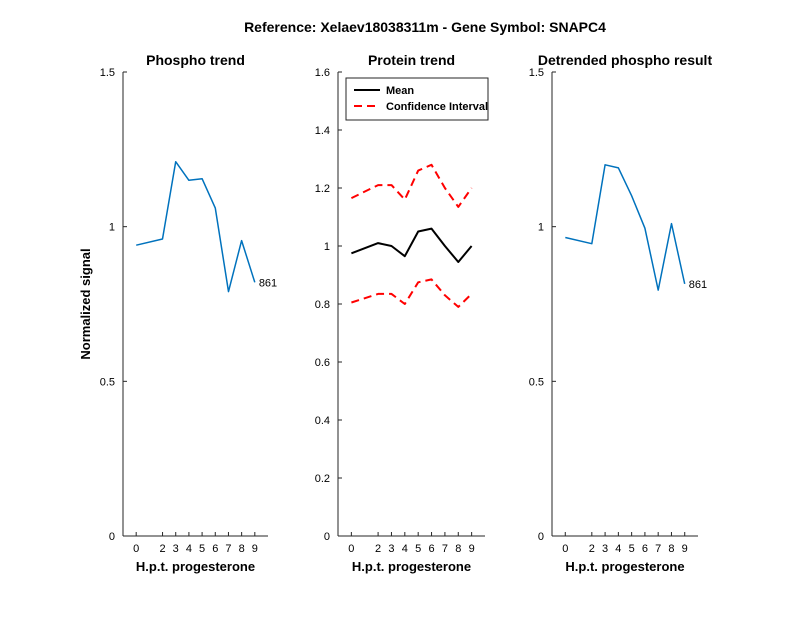  What do you see at coordinates (322, 189) in the screenshot?
I see `y-tick-label: 1.2` at bounding box center [322, 189].